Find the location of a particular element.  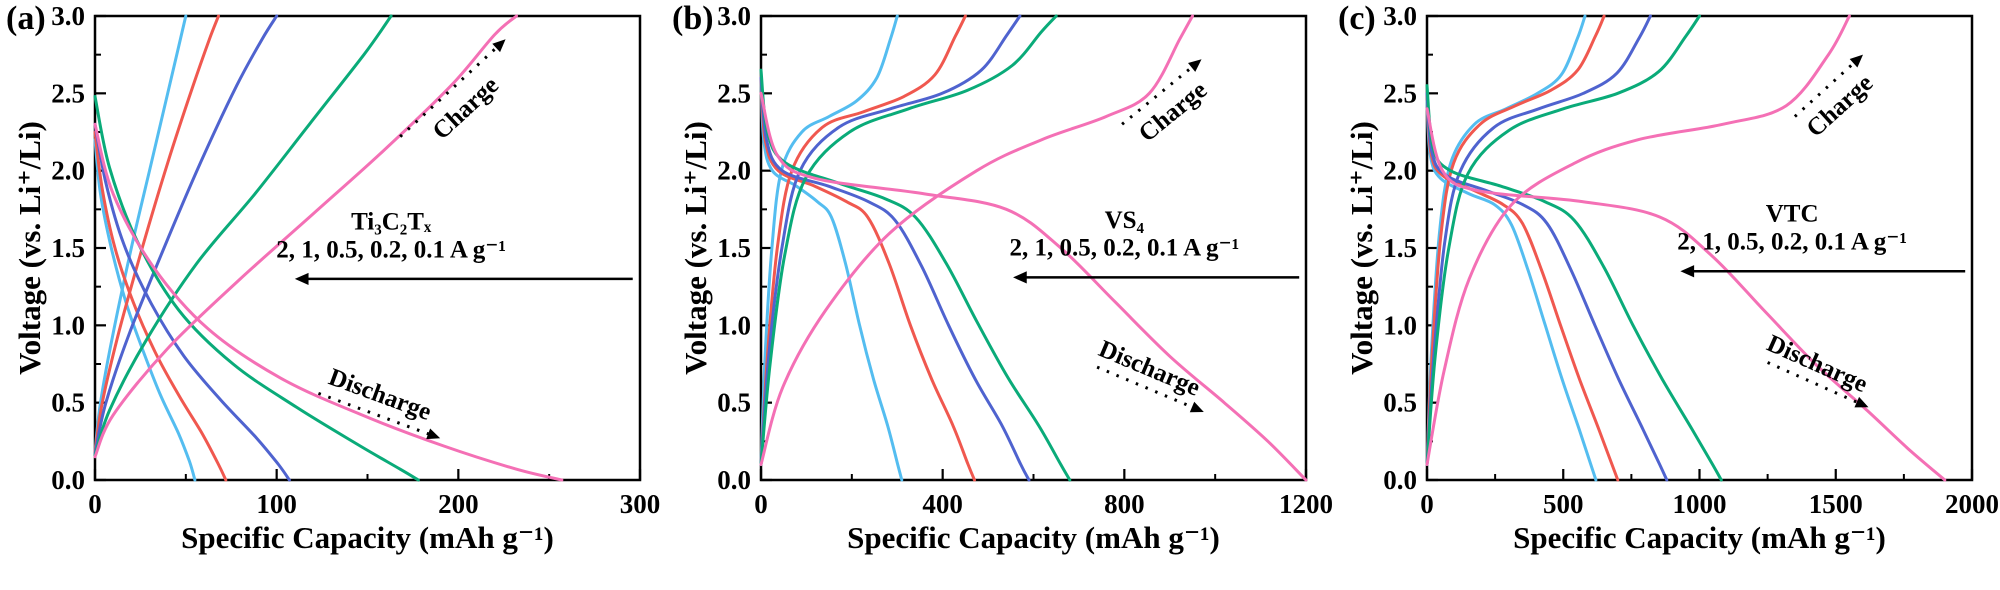

y-axis-title-b: Voltage (vs. Li⁺/Li) is located at coordinates (695, 248).